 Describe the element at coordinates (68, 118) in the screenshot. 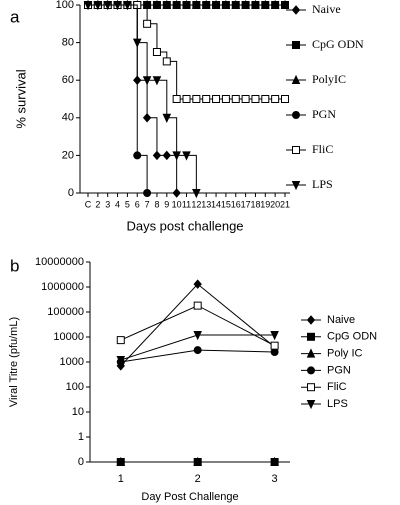

I see `y-tick-label: 40` at that location.